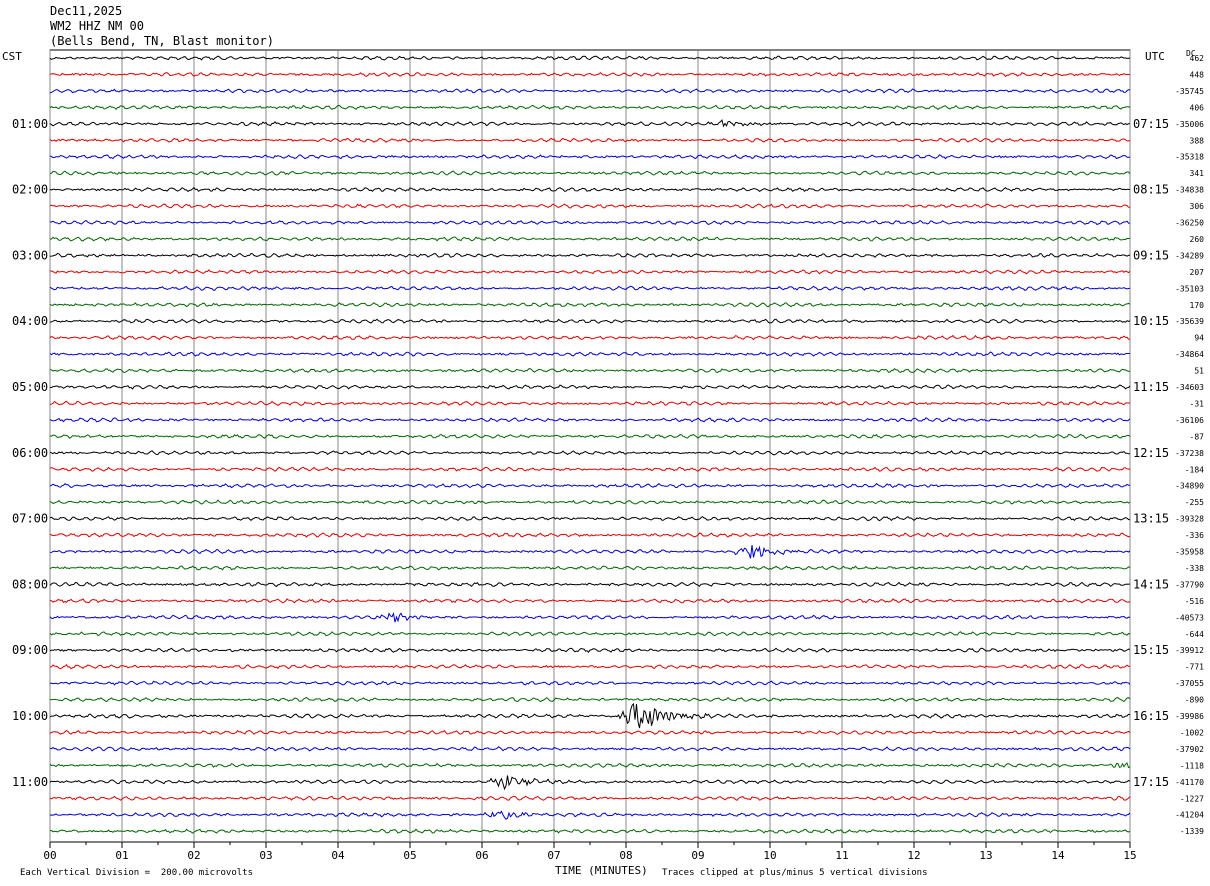  Describe the element at coordinates (1194, 568) in the screenshot. I see `dc-offset-label: -338` at that location.